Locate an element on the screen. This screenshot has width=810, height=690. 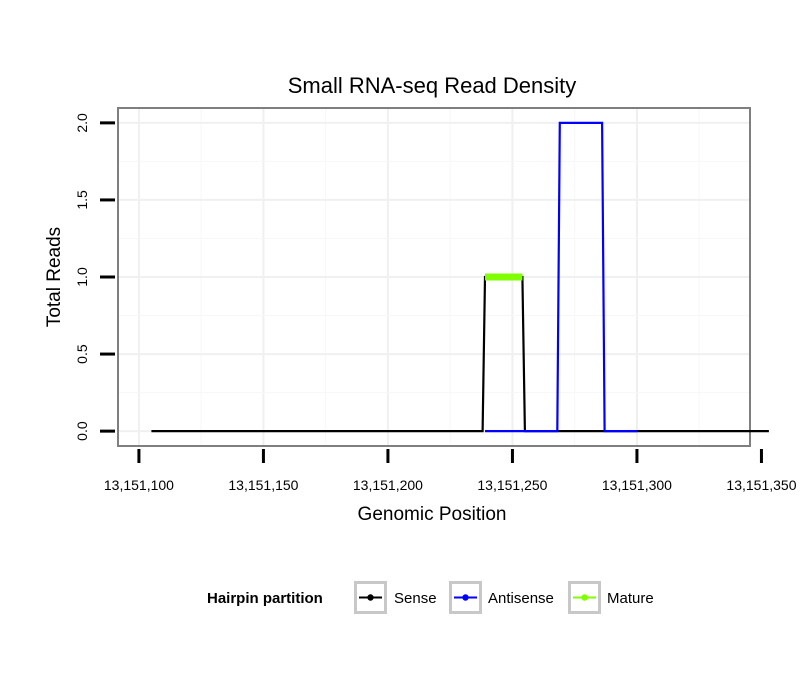
y-tick-label: 1.5 is located at coordinates (82, 200).